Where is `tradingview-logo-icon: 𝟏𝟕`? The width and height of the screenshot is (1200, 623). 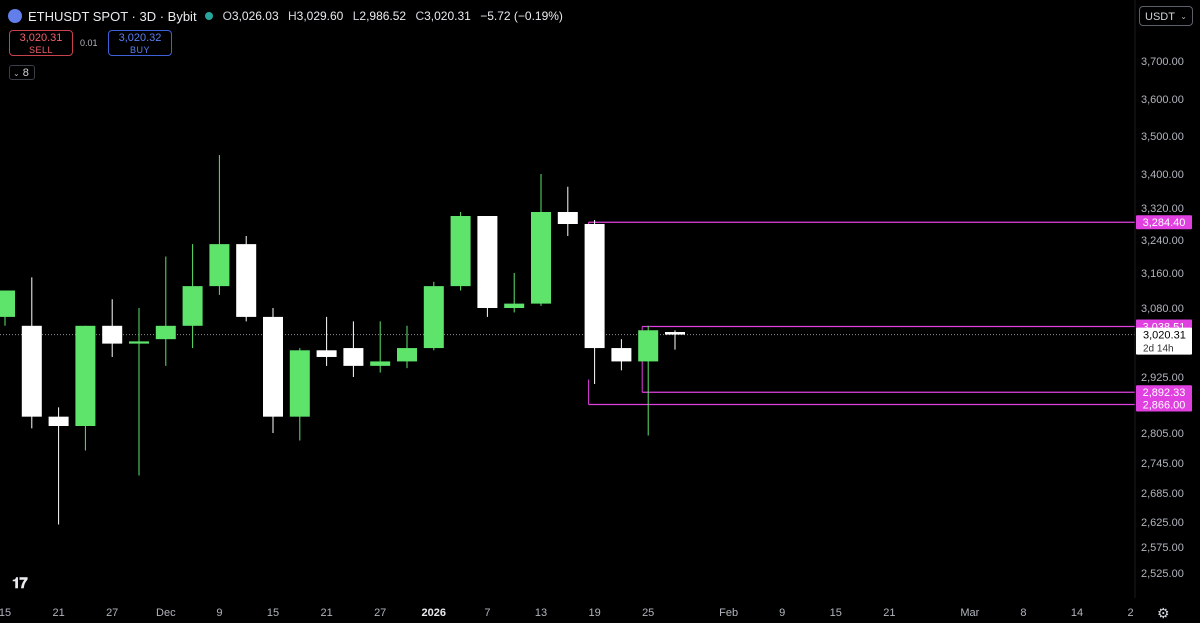 tradingview-logo-icon: 𝟏𝟕 is located at coordinates (20, 583).